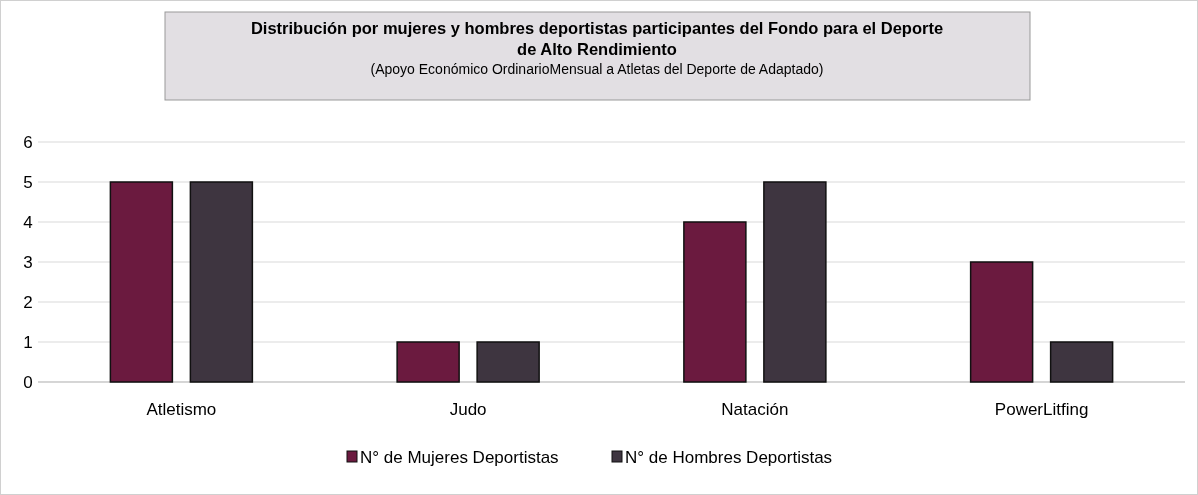  Describe the element at coordinates (28, 222) in the screenshot. I see `y-tick-label: 4` at that location.